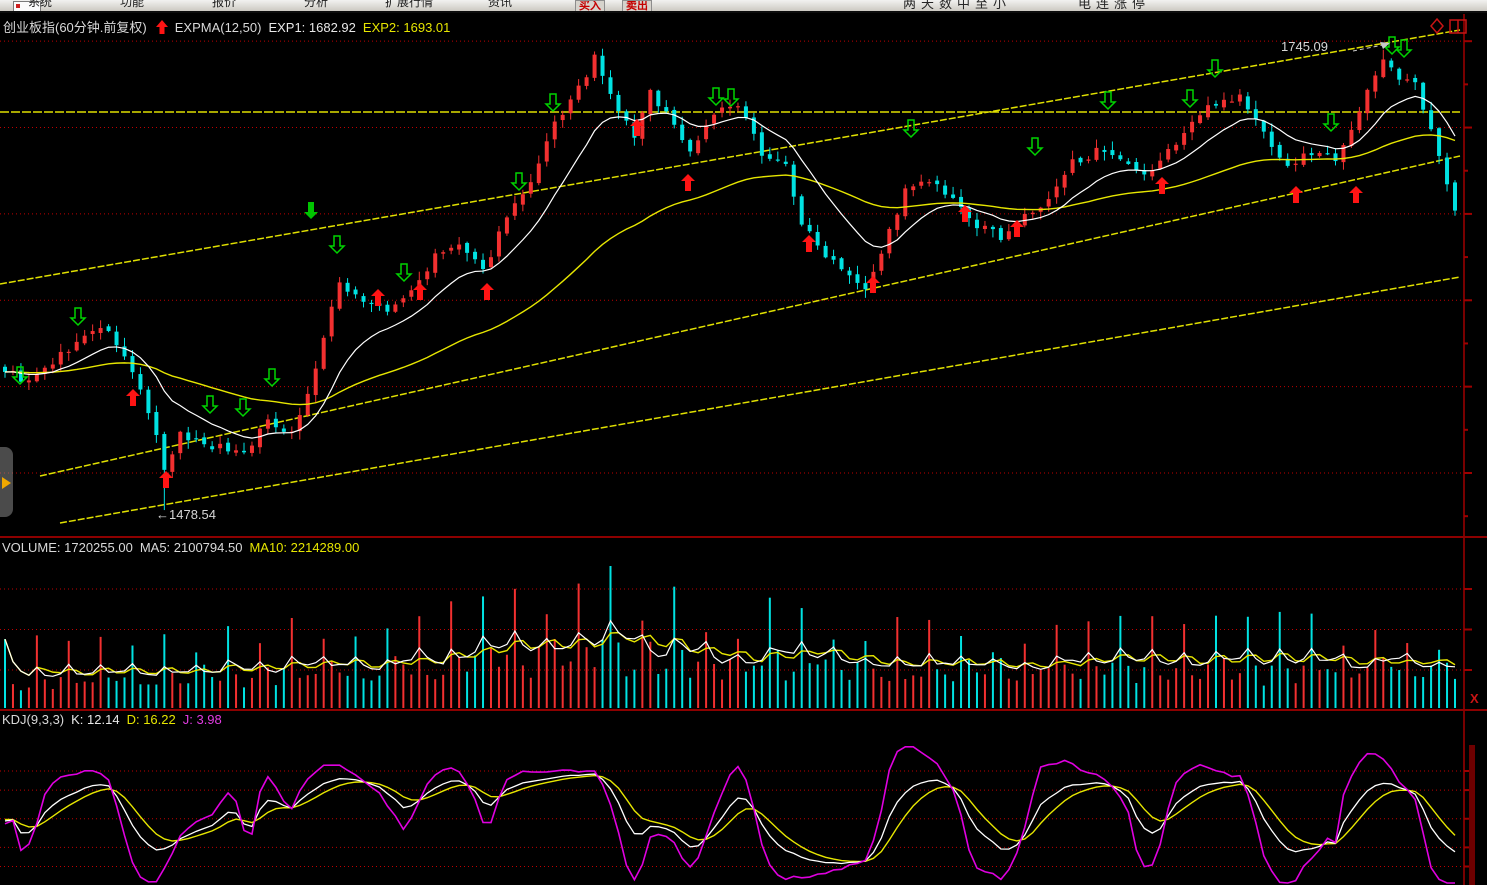 The image size is (1487, 885). Describe the element at coordinates (161, 27) in the screenshot. I see `up-arrow-icon` at that location.